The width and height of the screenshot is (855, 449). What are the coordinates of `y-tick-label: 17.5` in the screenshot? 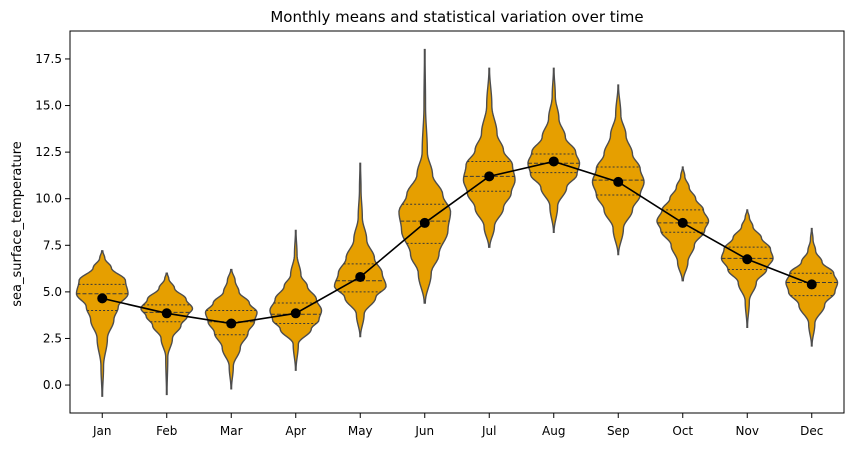 It's located at (48, 59).